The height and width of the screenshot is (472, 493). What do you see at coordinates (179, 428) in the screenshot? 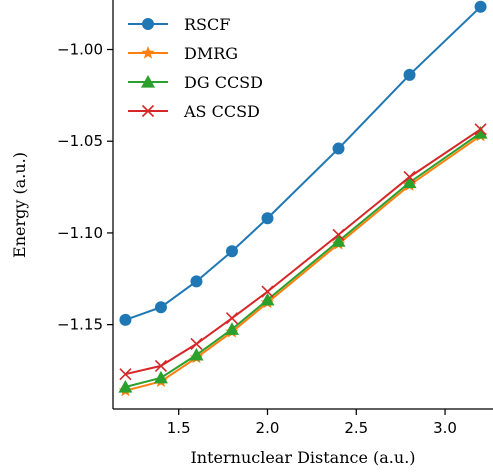
I see `x-tick-label: 1.5` at bounding box center [179, 428].